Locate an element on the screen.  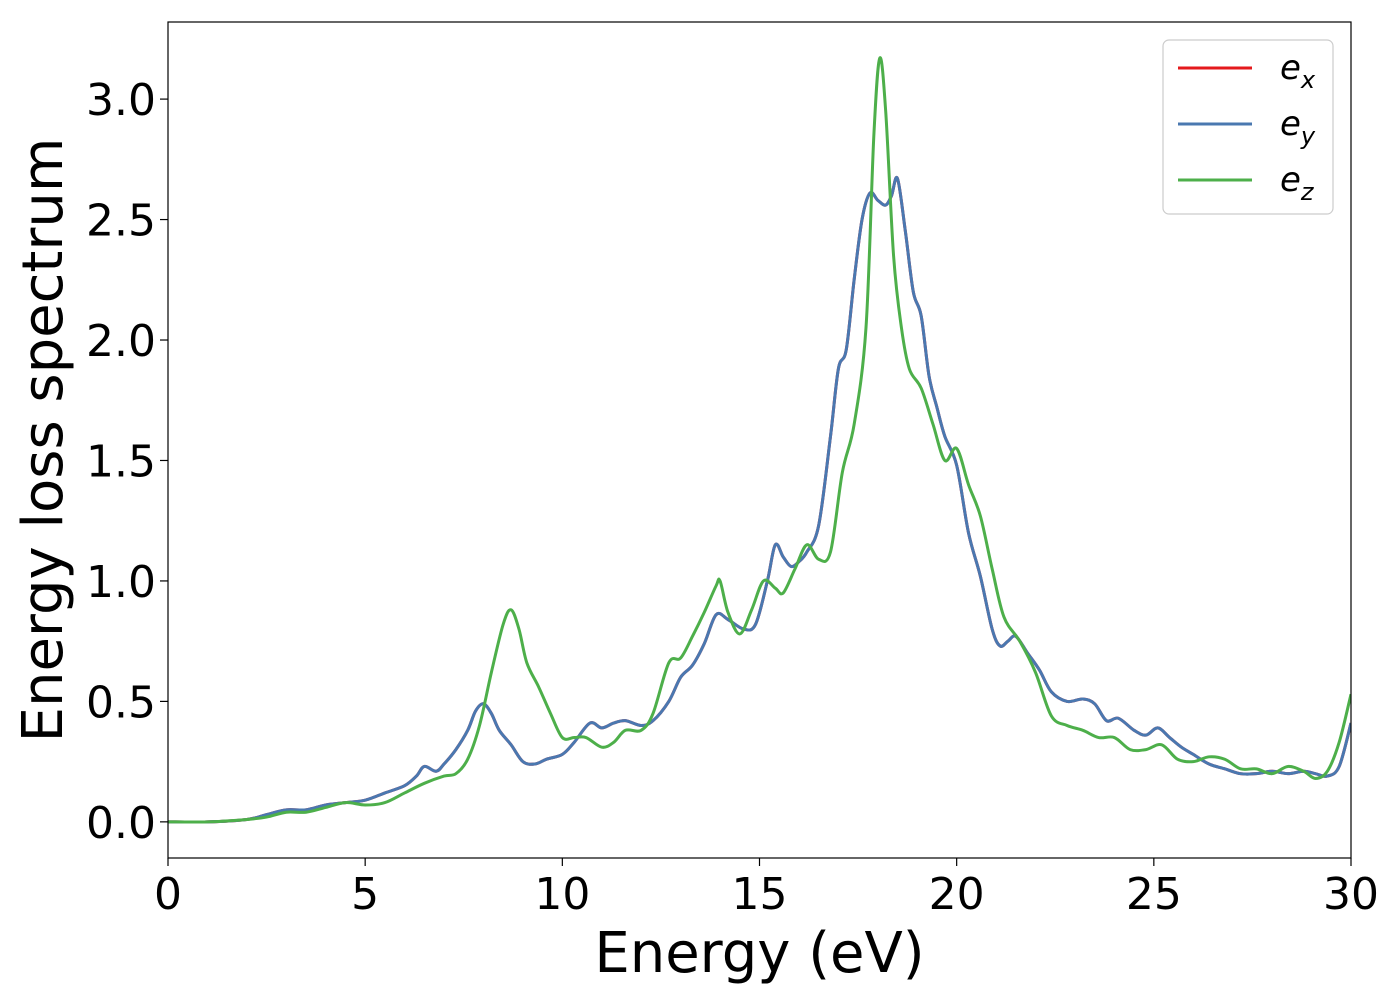
y-tick-label: 1.0 is located at coordinates (121, 582).